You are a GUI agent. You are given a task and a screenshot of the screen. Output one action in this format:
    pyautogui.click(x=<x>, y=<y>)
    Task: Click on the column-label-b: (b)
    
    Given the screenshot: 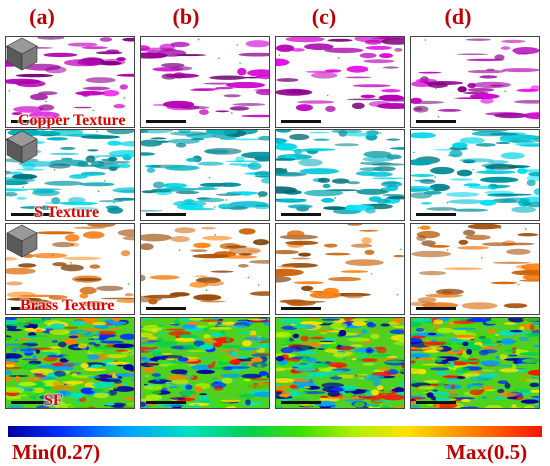 What is the action you would take?
    pyautogui.click(x=186, y=16)
    